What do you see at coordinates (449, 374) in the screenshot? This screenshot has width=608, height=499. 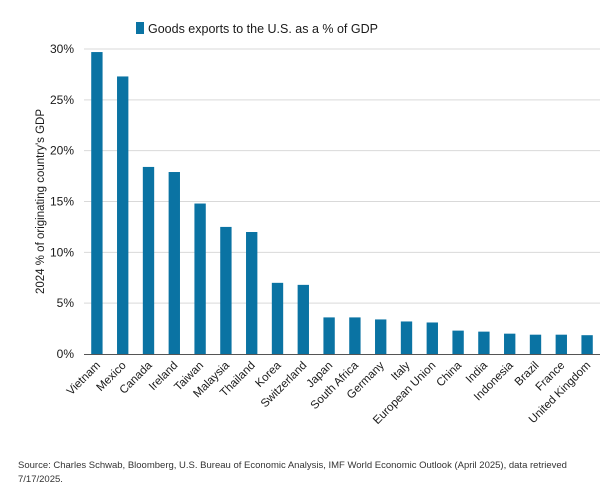 I see `x-category-label: China` at bounding box center [449, 374].